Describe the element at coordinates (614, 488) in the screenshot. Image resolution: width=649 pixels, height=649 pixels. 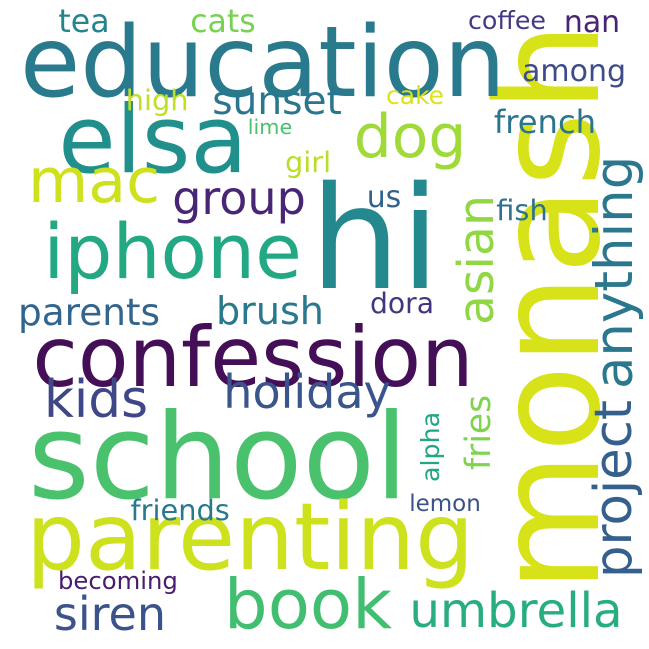
I see `word-project: project` at that location.